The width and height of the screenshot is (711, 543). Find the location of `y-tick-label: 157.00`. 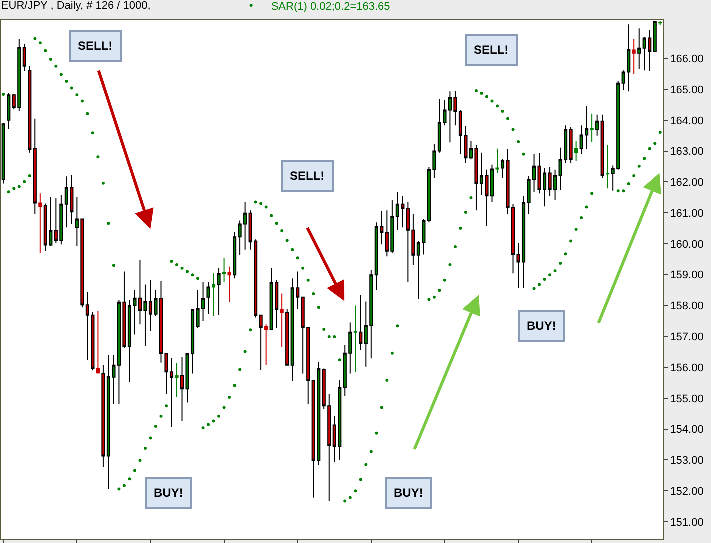

y-tick-label: 157.00 is located at coordinates (687, 338).